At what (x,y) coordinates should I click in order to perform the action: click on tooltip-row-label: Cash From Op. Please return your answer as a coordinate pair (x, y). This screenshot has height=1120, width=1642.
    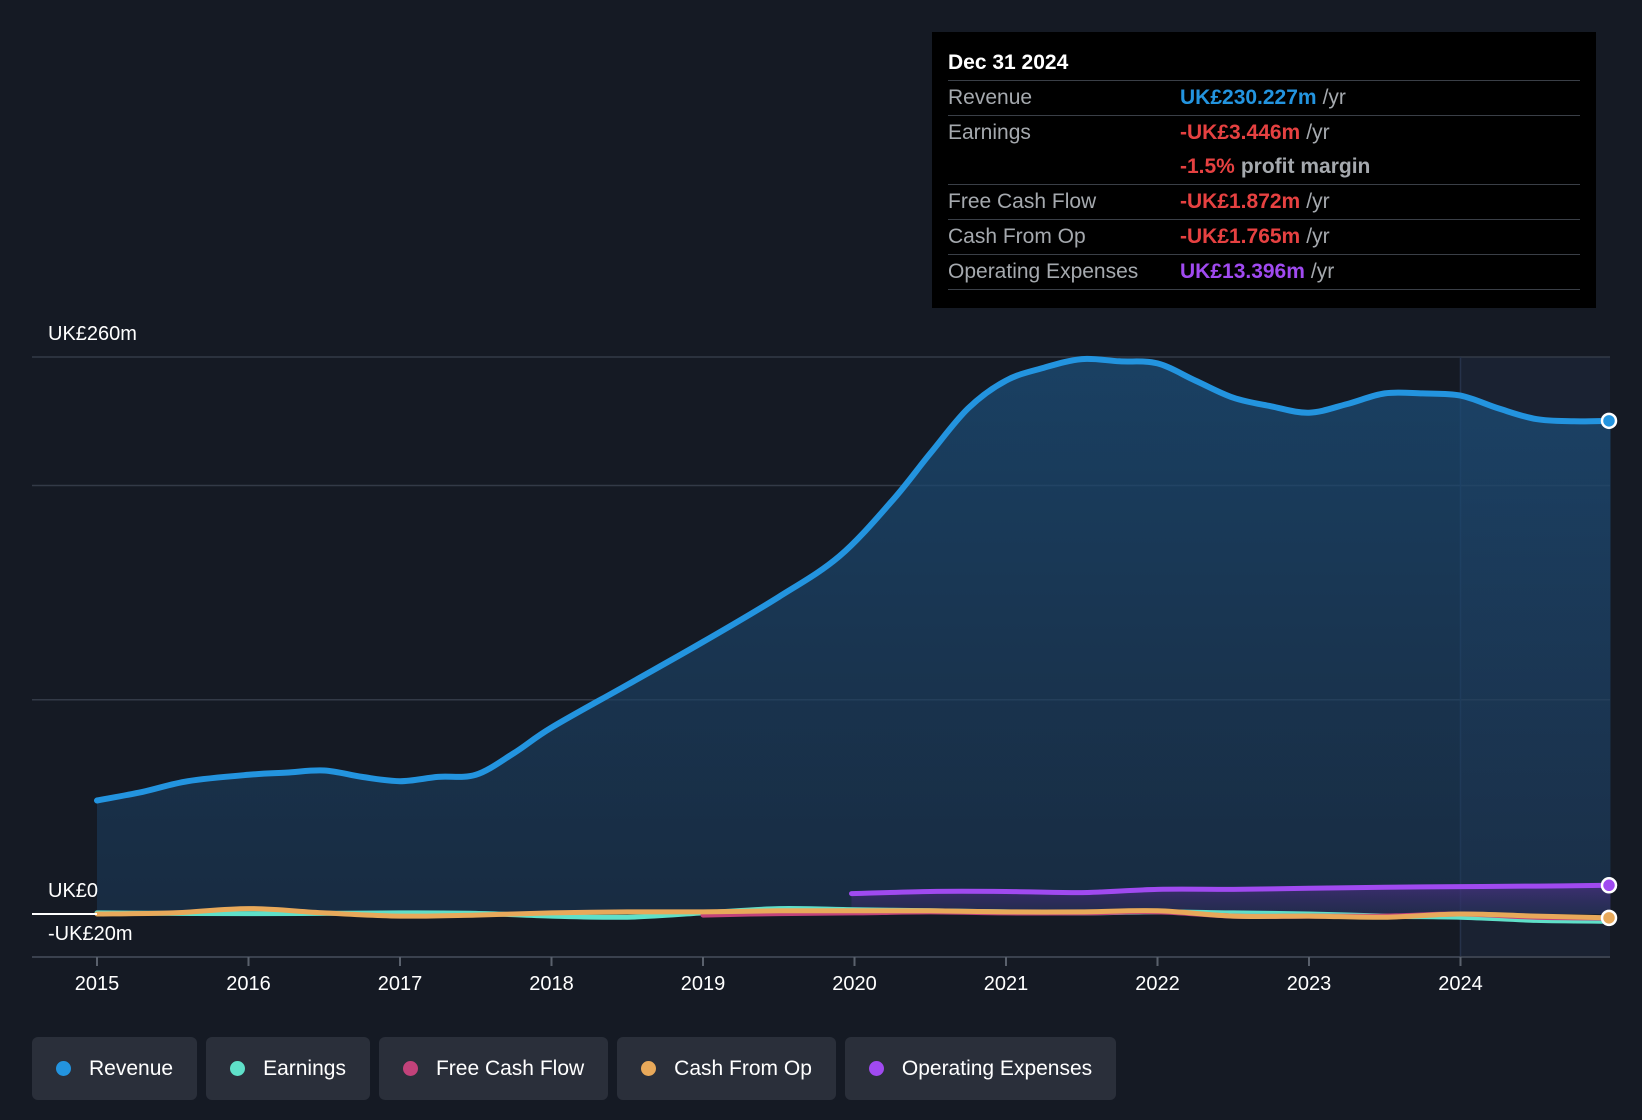
    Looking at the image, I should click on (1017, 236).